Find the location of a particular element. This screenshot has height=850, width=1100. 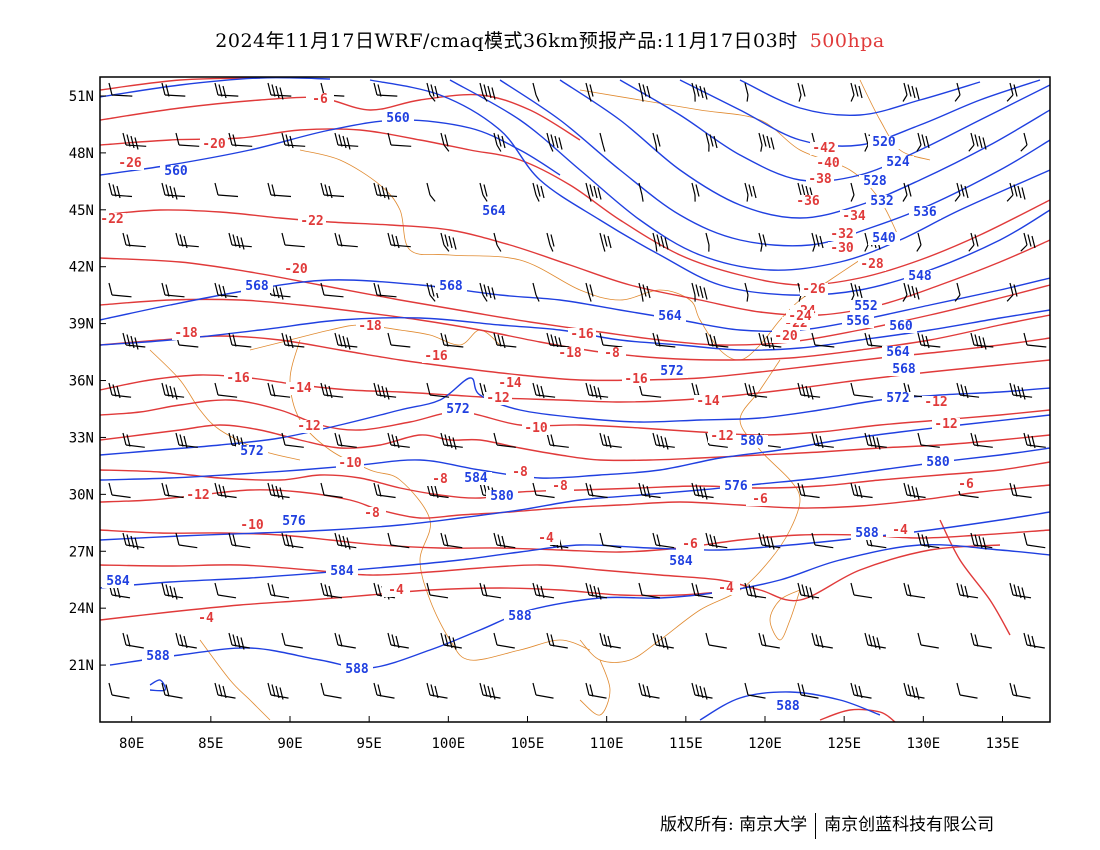

temperature-label: -4 is located at coordinates (900, 530).